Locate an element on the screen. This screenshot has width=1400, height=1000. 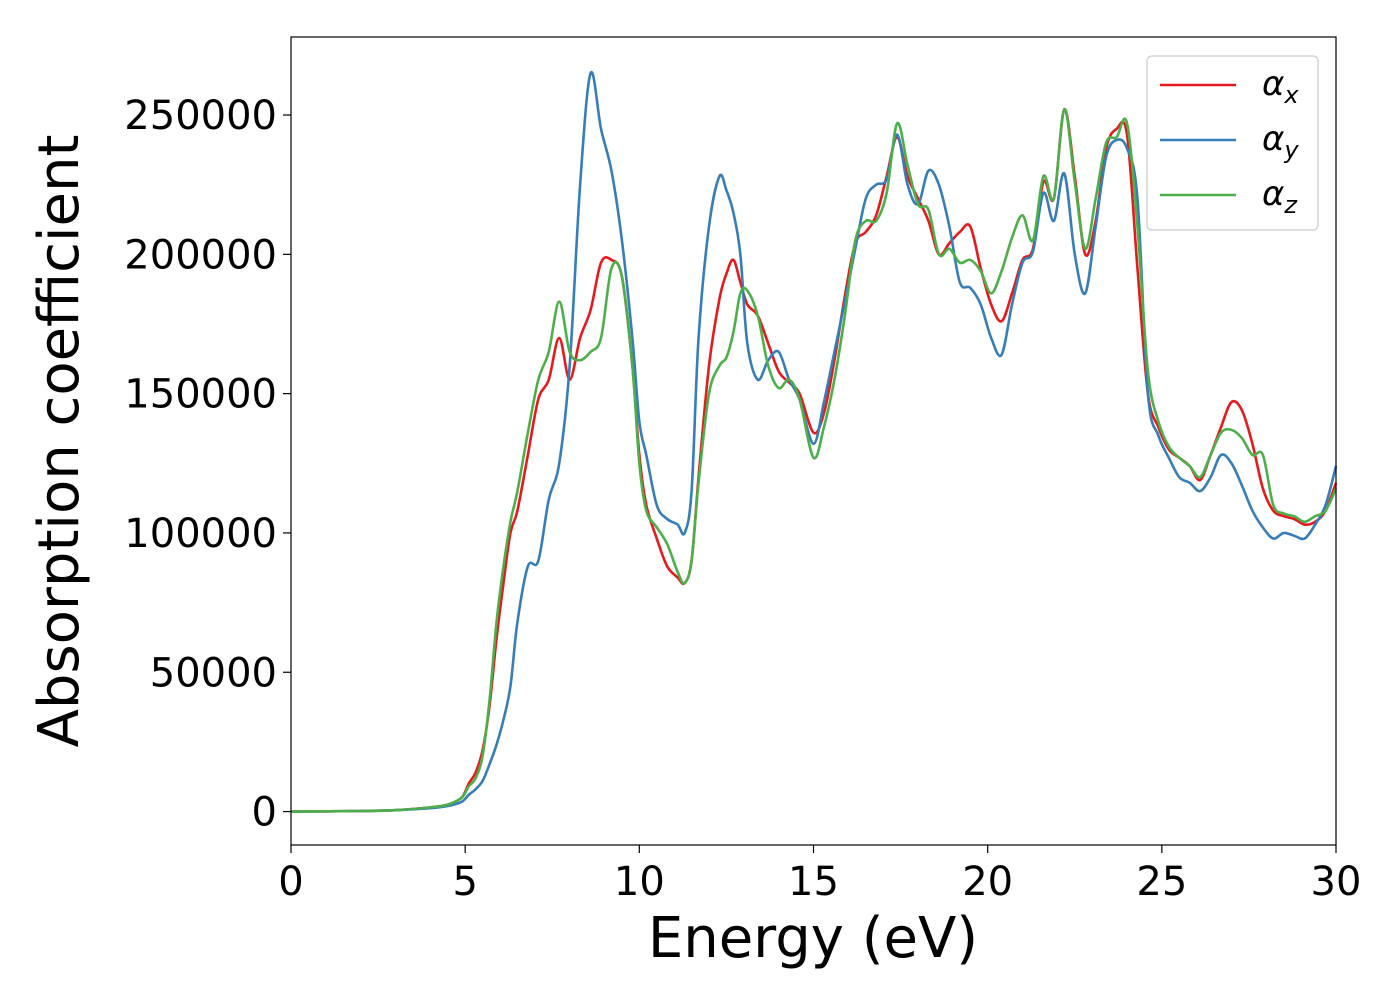
x-tick-label: 30 is located at coordinates (1336, 882).